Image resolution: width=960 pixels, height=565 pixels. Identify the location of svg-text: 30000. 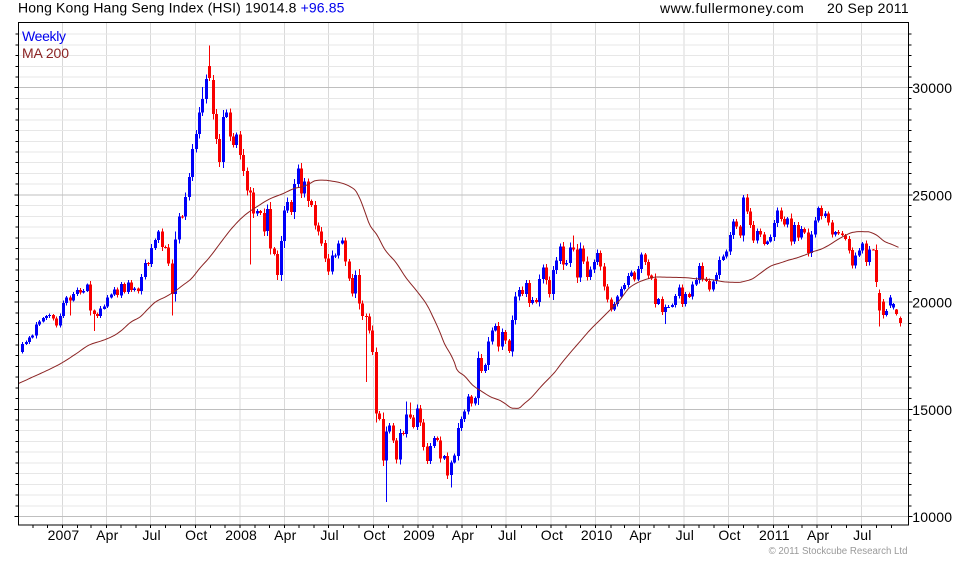
(932, 88).